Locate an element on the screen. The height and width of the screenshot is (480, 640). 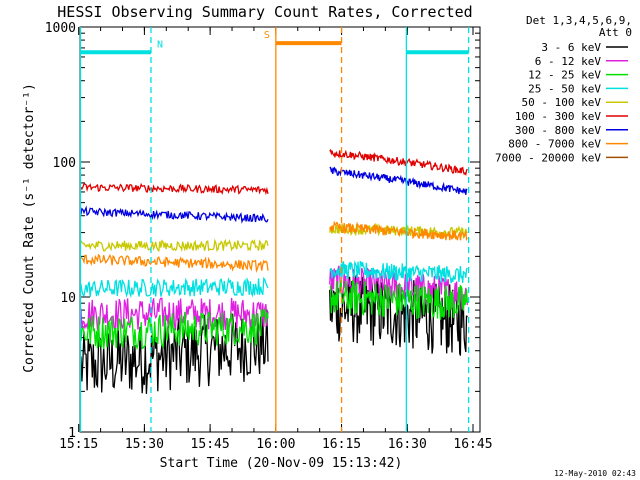
legend-label: 300 - 800 keV is located at coordinates (558, 130).